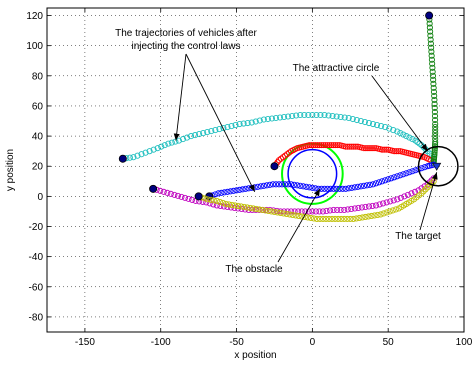 The height and width of the screenshot is (365, 475). I want to click on y-tick-label: 0, so click(40, 197).